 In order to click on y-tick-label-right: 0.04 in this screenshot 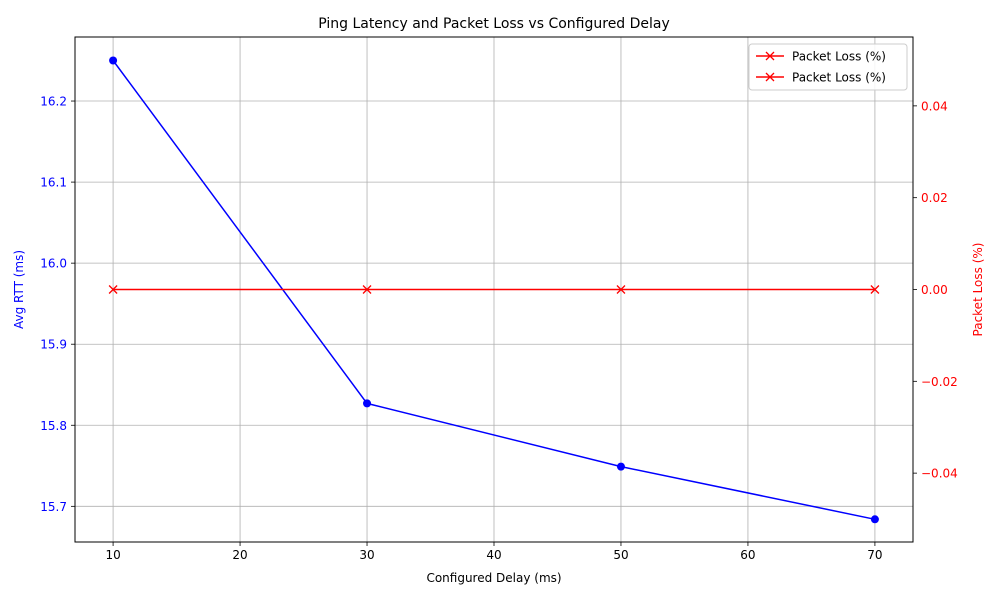, I will do `click(934, 106)`.